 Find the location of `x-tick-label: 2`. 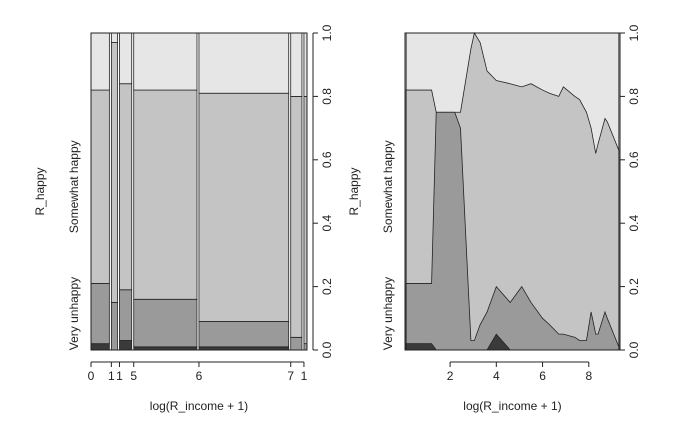

x-tick-label: 2 is located at coordinates (450, 376).